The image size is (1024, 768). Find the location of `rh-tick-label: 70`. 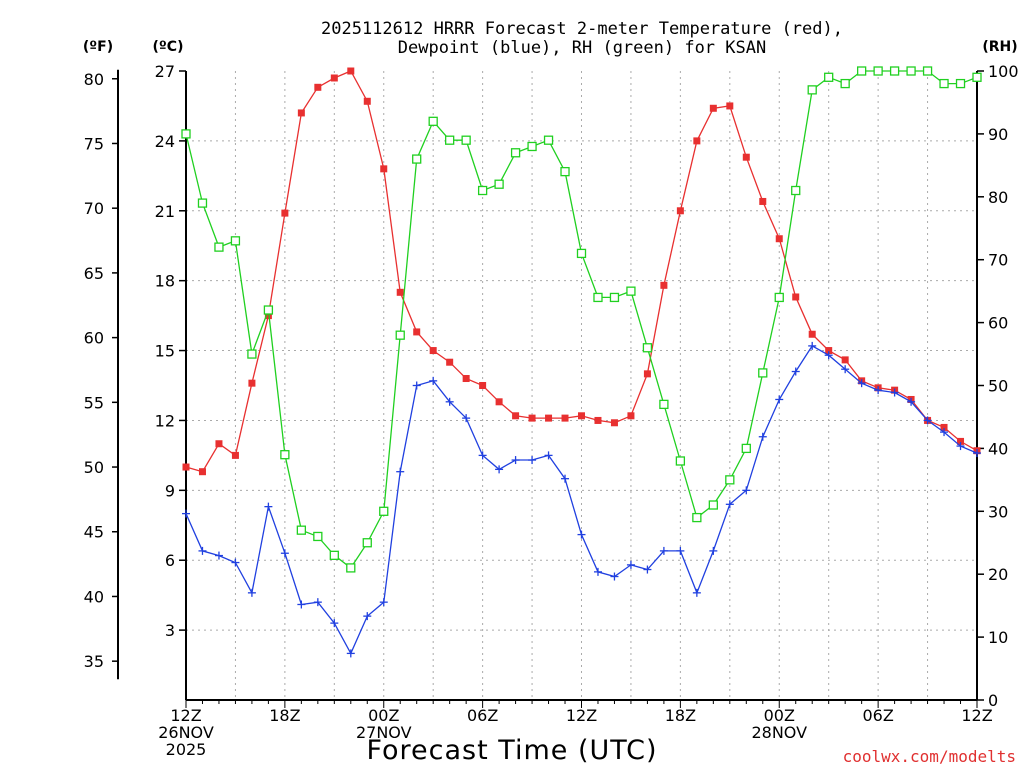

rh-tick-label: 70 is located at coordinates (998, 260).